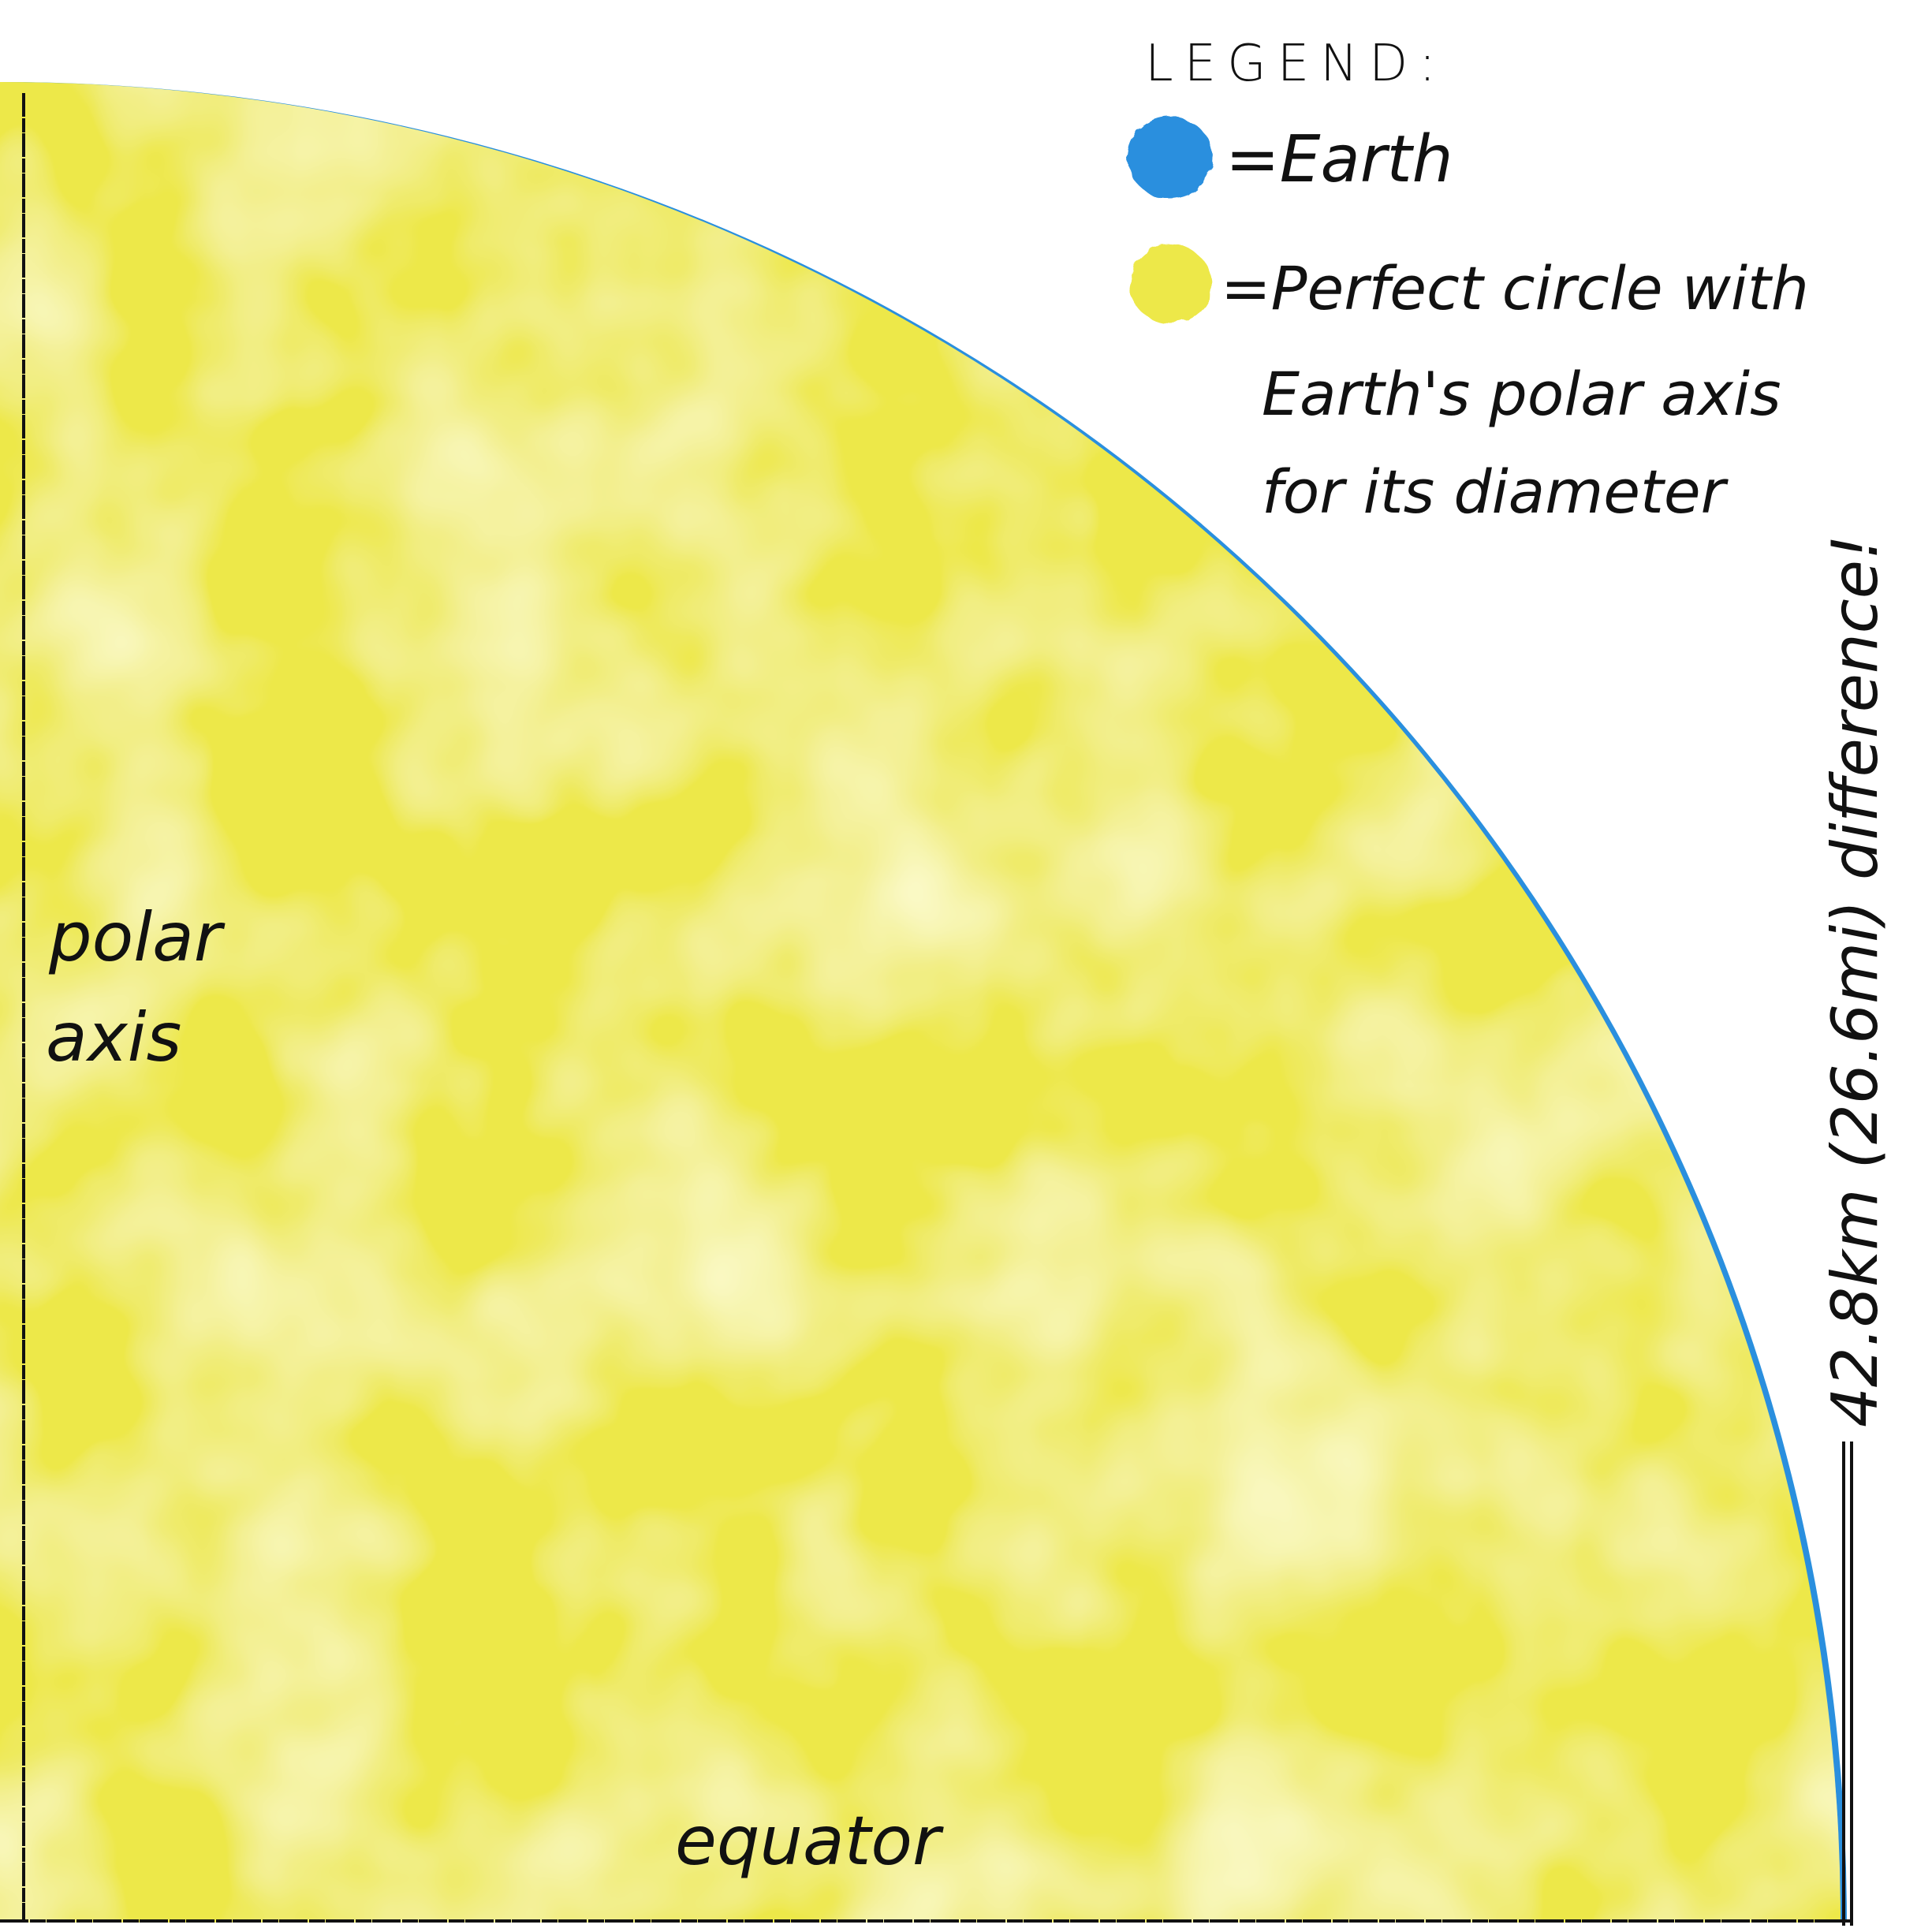 This screenshot has height=1932, width=1932. Describe the element at coordinates (809, 1842) in the screenshot. I see `equator-label: equator` at that location.